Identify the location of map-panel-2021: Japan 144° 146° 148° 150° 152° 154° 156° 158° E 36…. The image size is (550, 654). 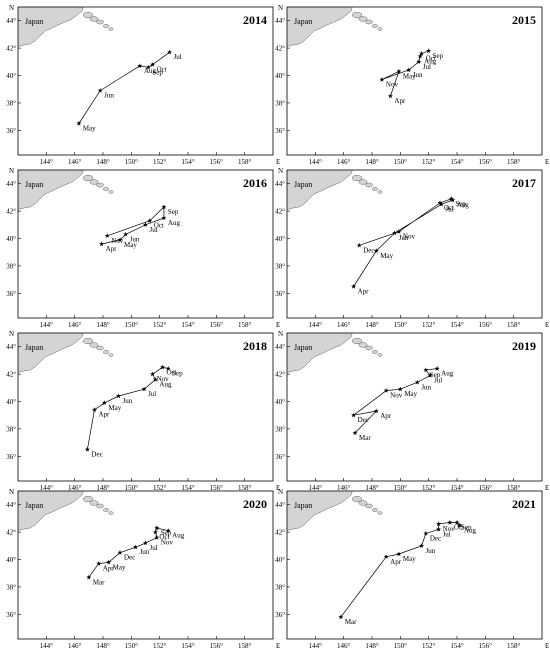
(412, 569).